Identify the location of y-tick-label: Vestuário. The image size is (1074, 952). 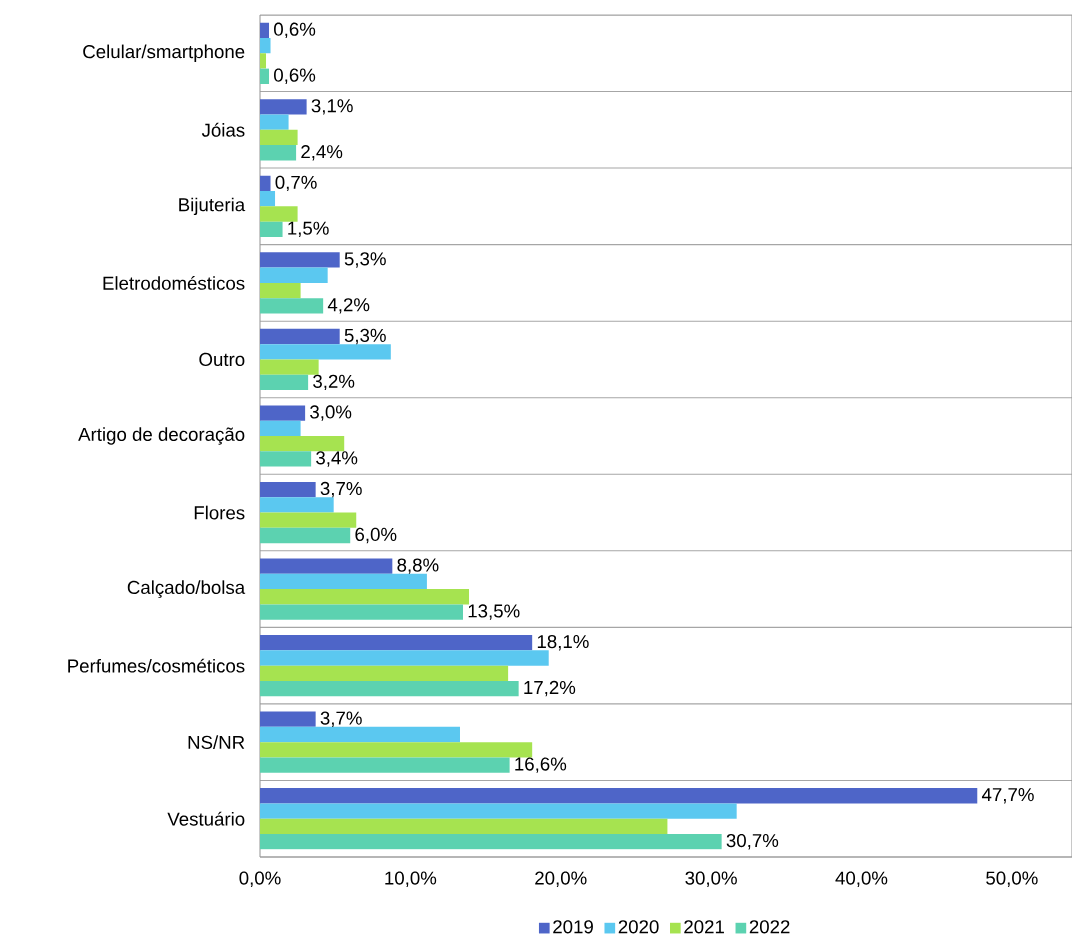
(206, 818).